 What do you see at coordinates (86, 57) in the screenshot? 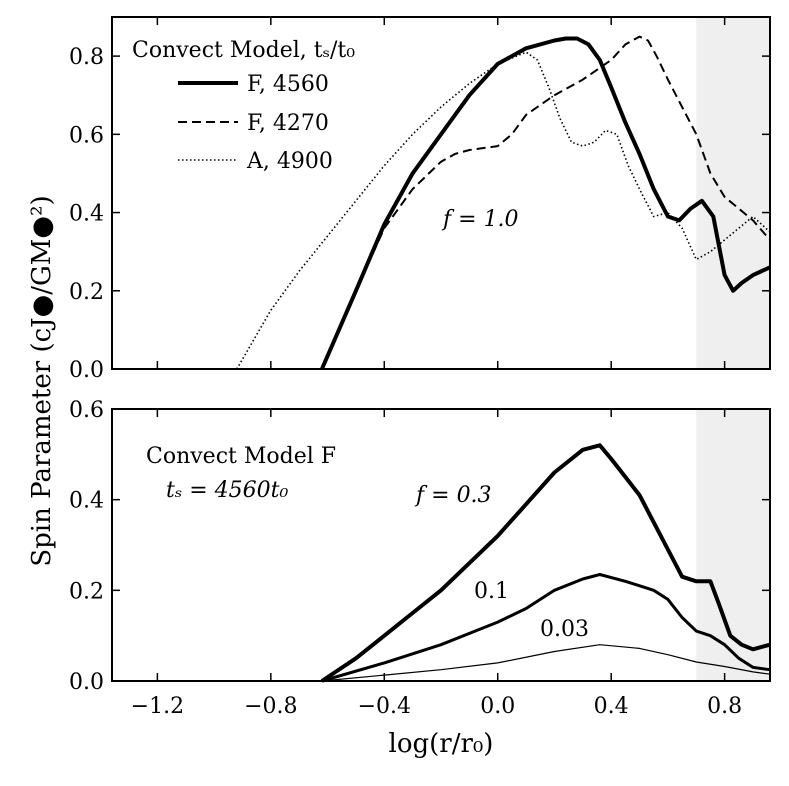
I see `top-y-tick-label: 0.8` at bounding box center [86, 57].